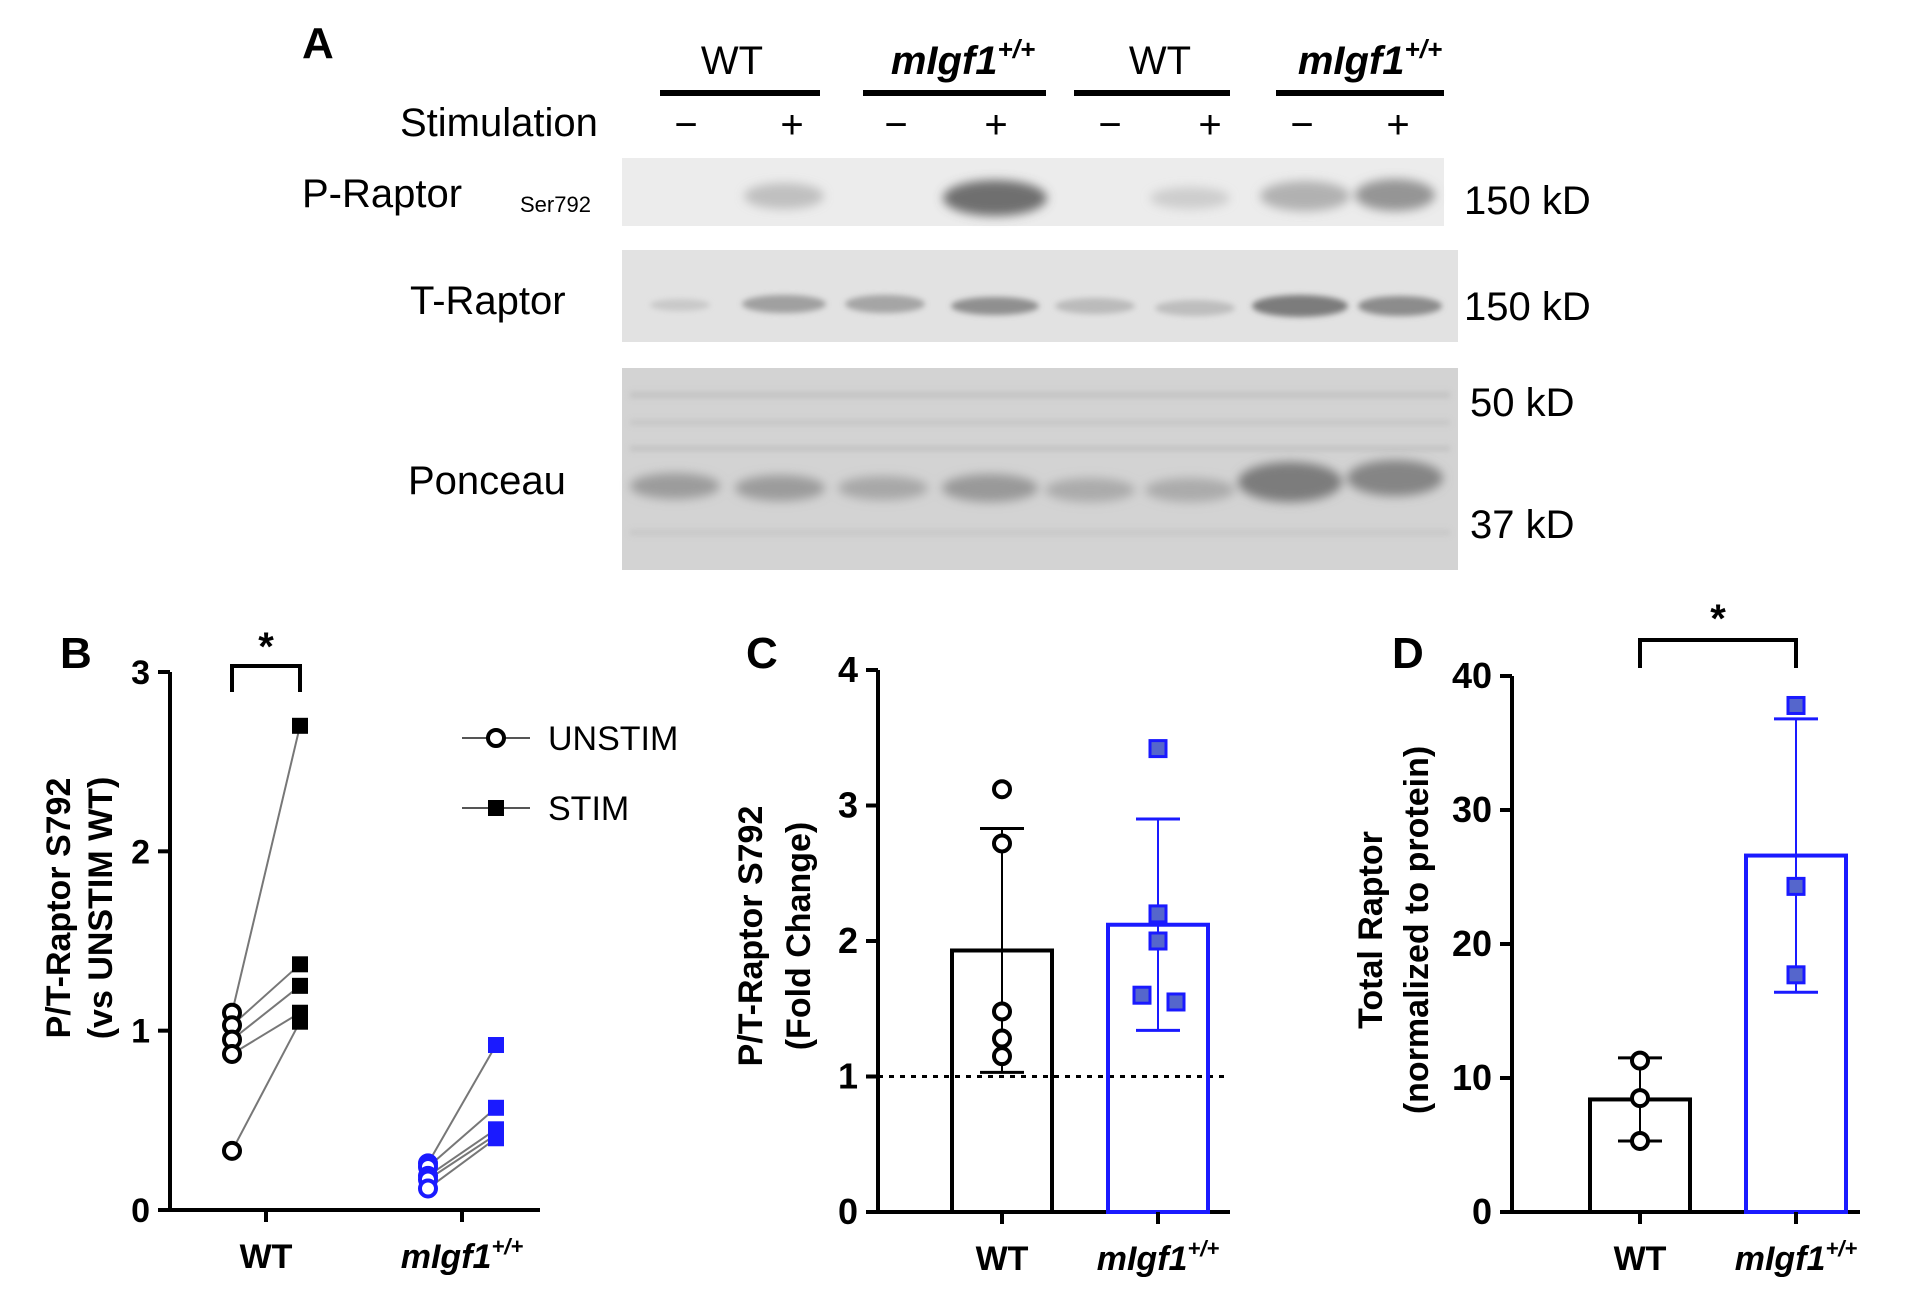 The width and height of the screenshot is (1920, 1307). What do you see at coordinates (1656, 937) in the screenshot?
I see `plot-d: 0 10 20 30 40 WT mIgf1+/+ *` at bounding box center [1656, 937].